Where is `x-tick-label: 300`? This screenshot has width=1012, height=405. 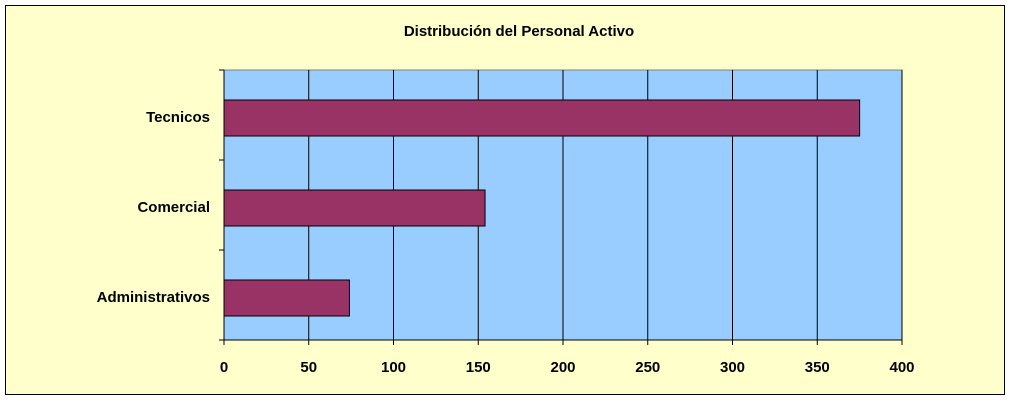
x-tick-label: 300 is located at coordinates (732, 367).